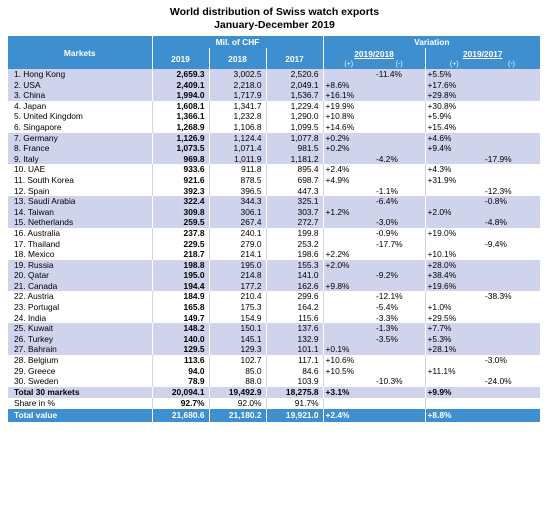 Image resolution: width=549 pixels, height=520 pixels. What do you see at coordinates (294, 222) in the screenshot?
I see `value-2017: 272.7` at bounding box center [294, 222].